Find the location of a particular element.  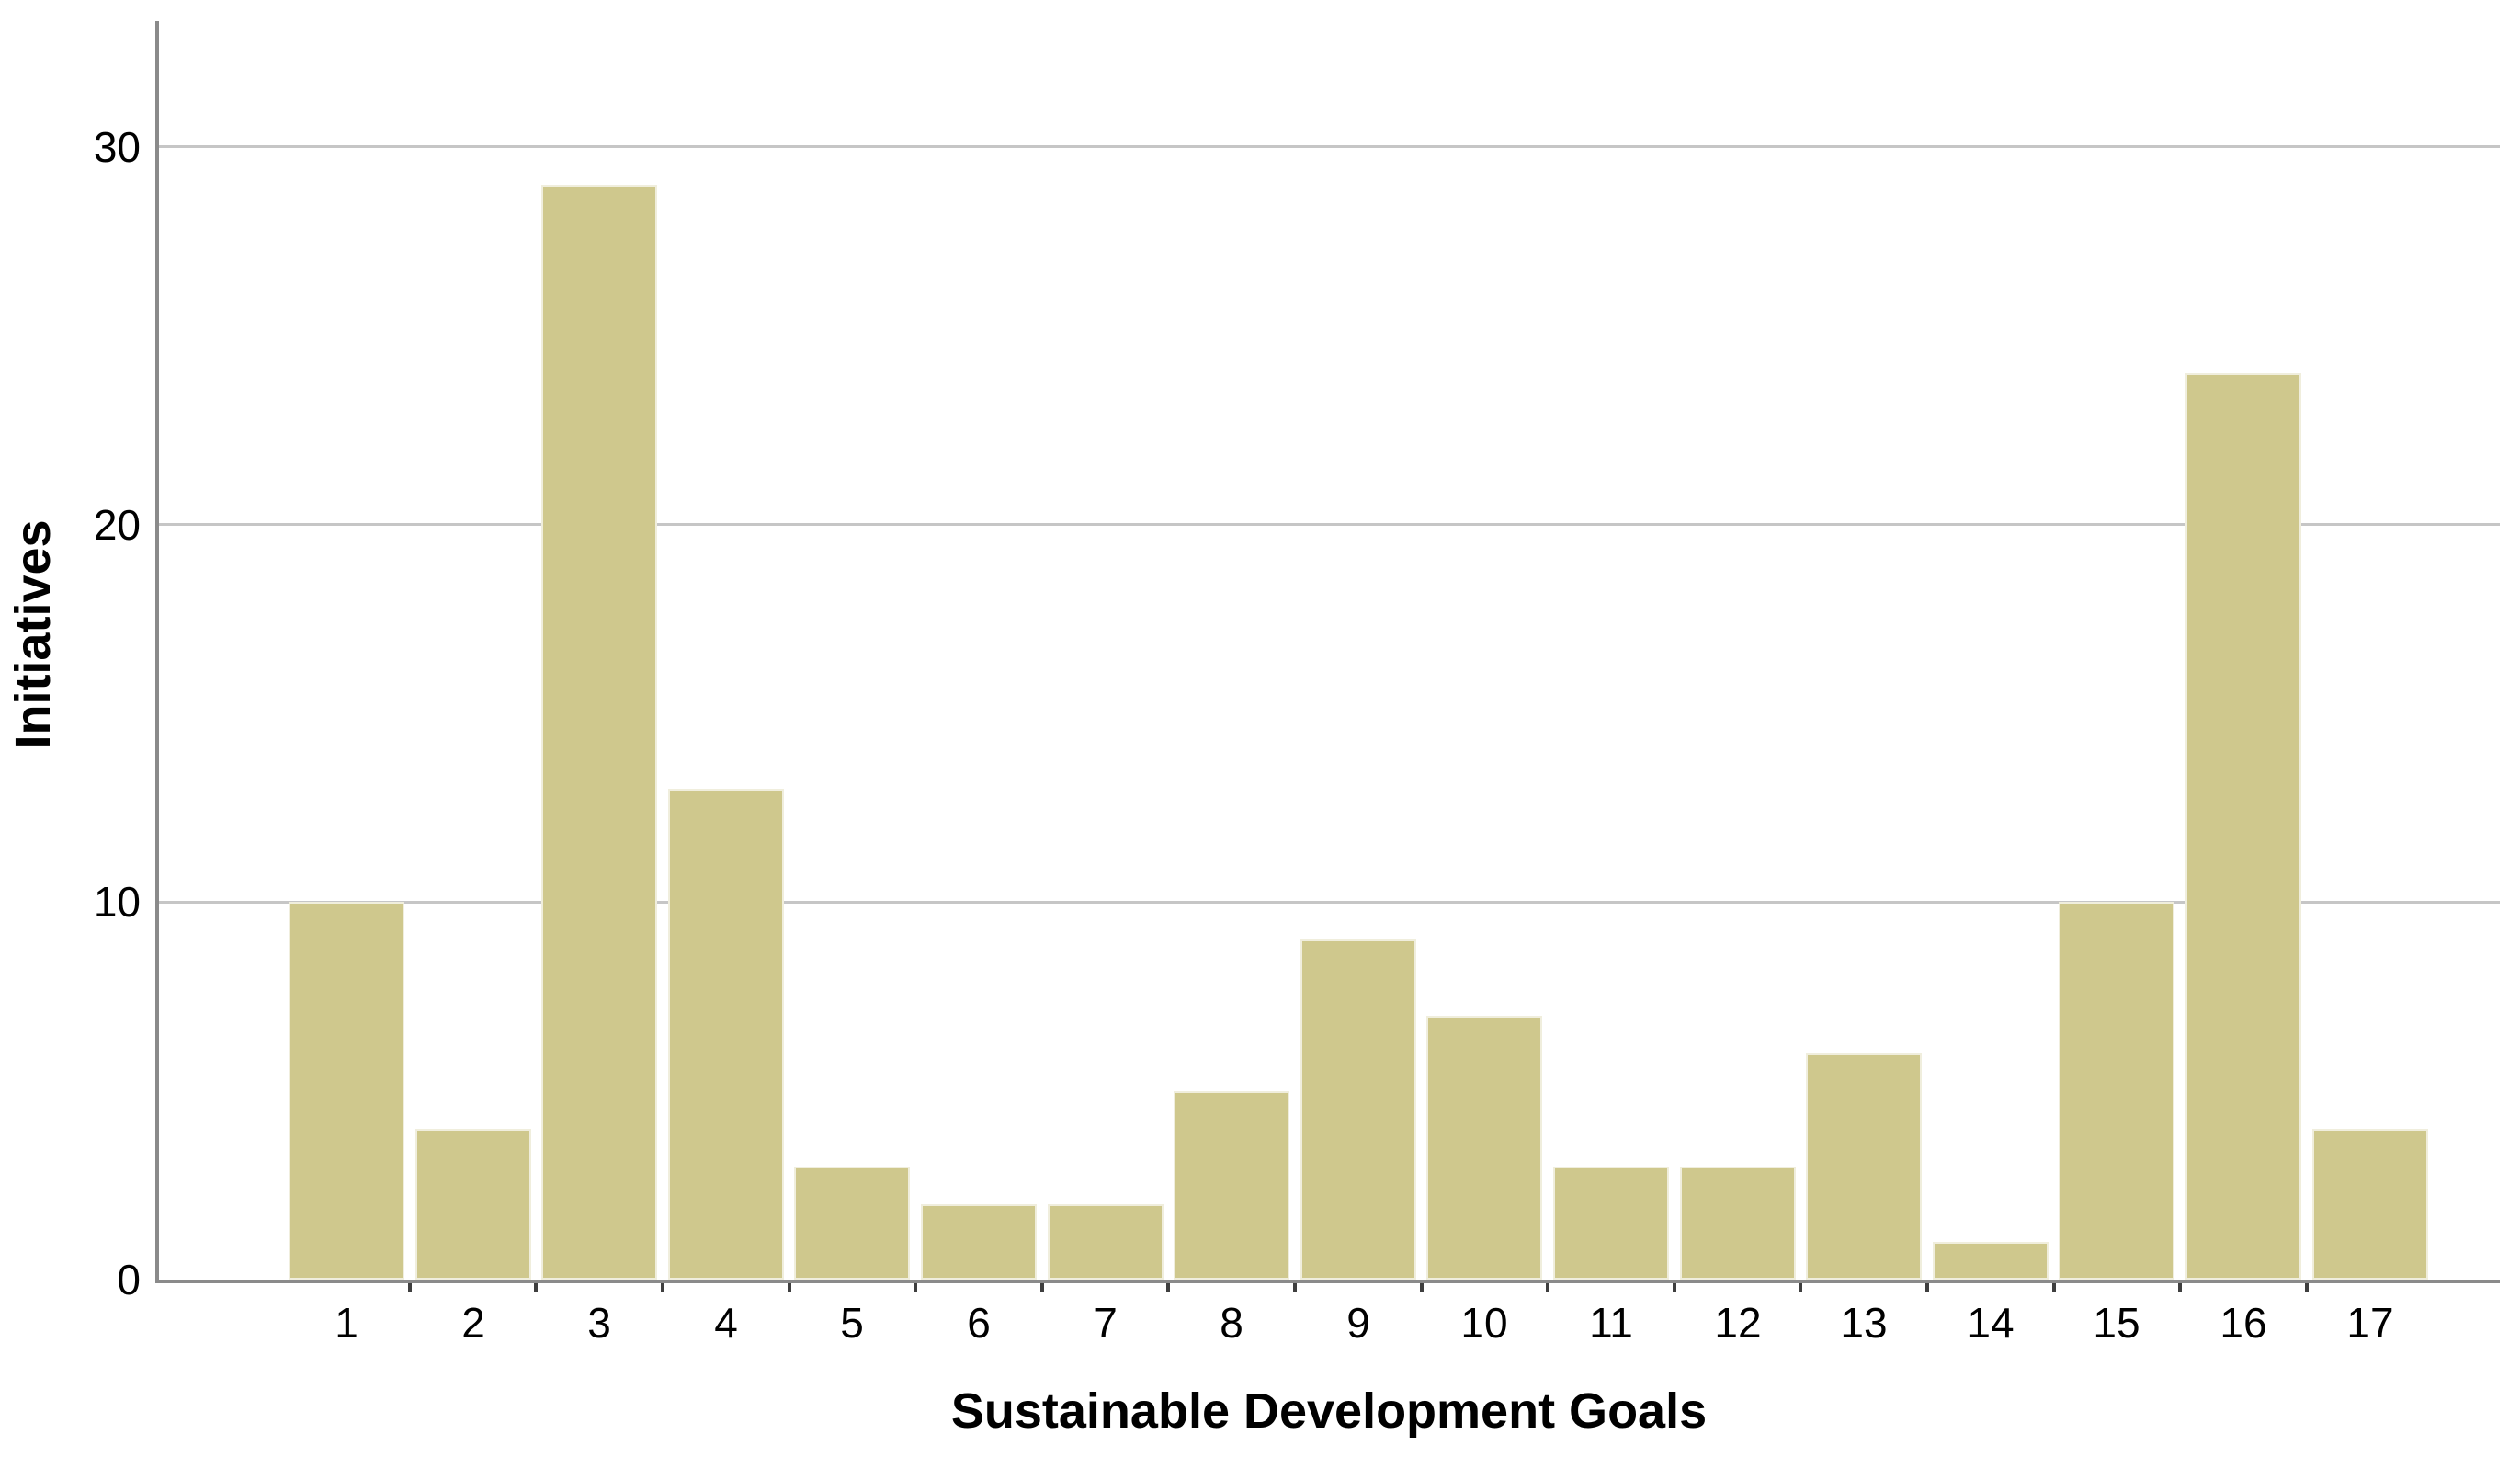

x-tick-label: 9 is located at coordinates (1358, 1323).